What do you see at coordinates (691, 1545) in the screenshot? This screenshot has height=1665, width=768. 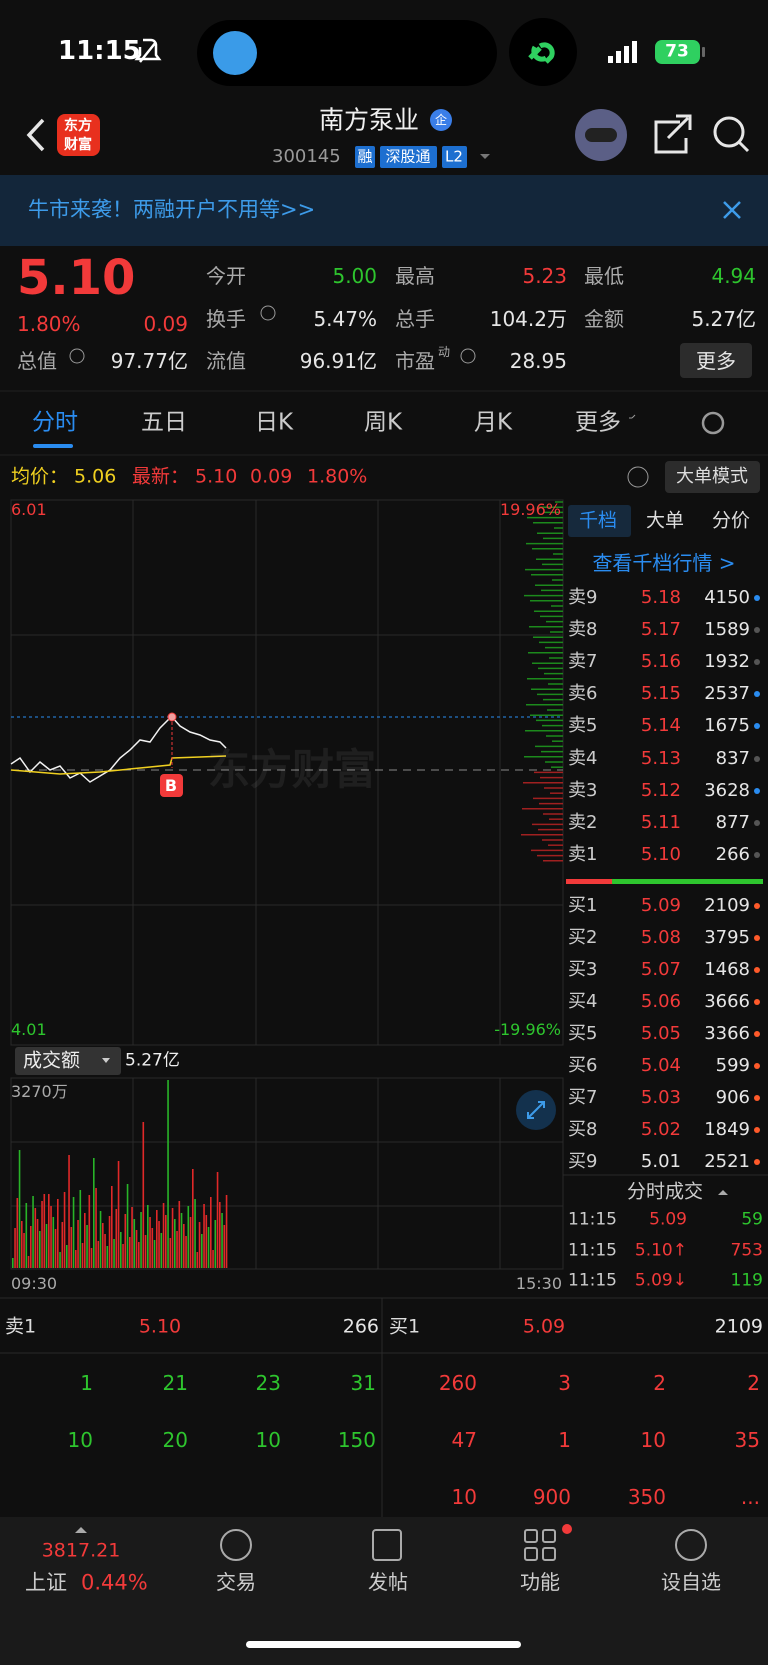 I see `watchlist-icon` at bounding box center [691, 1545].